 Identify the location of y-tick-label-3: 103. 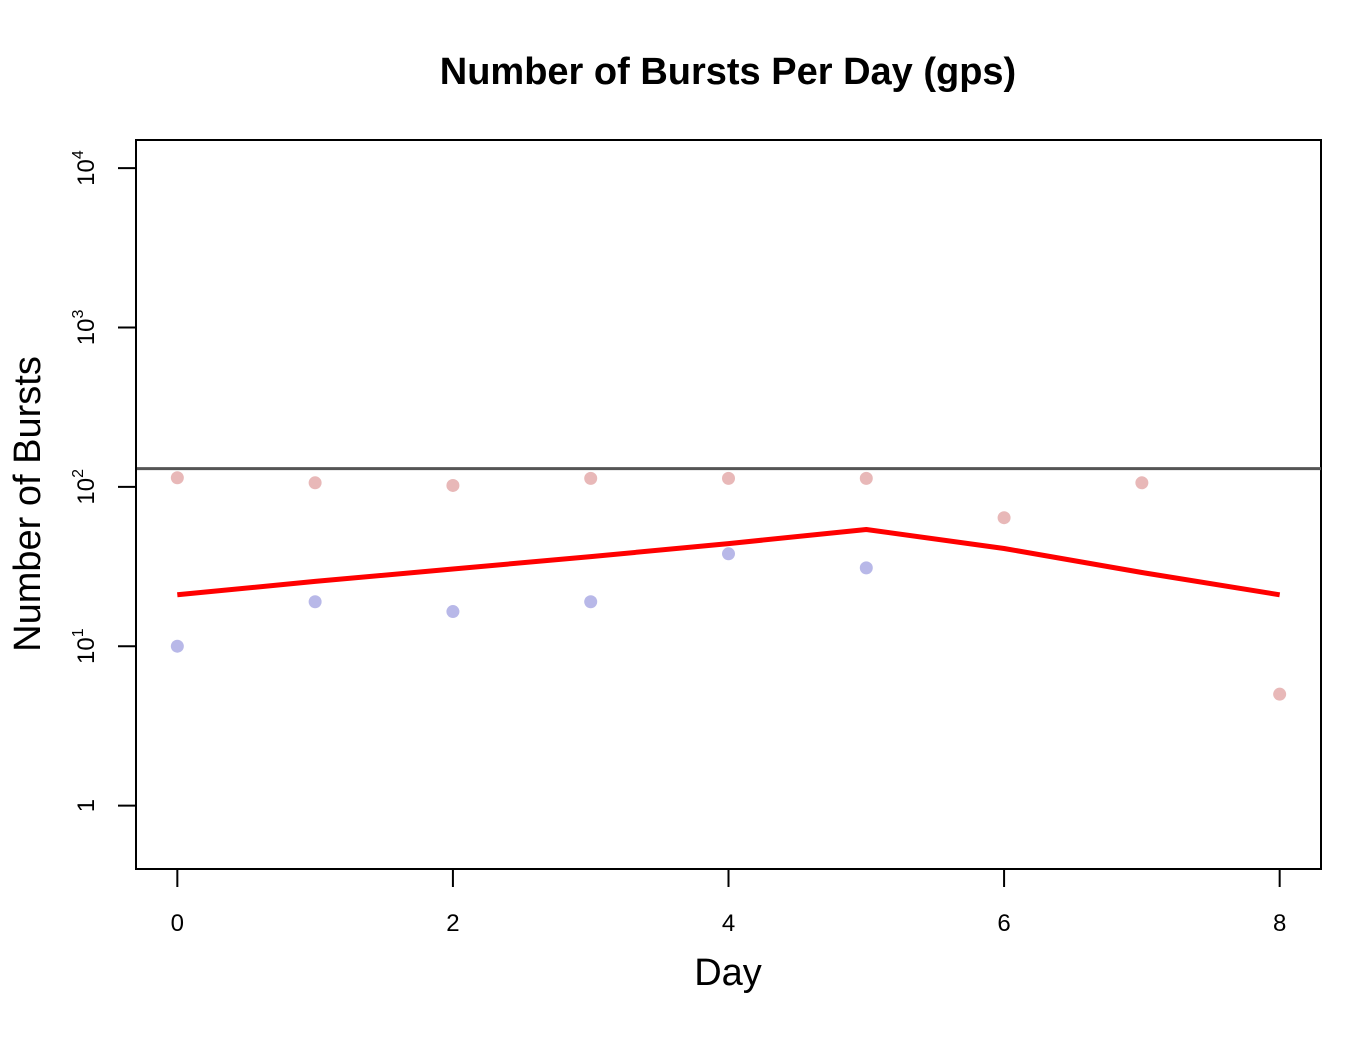
(85, 328).